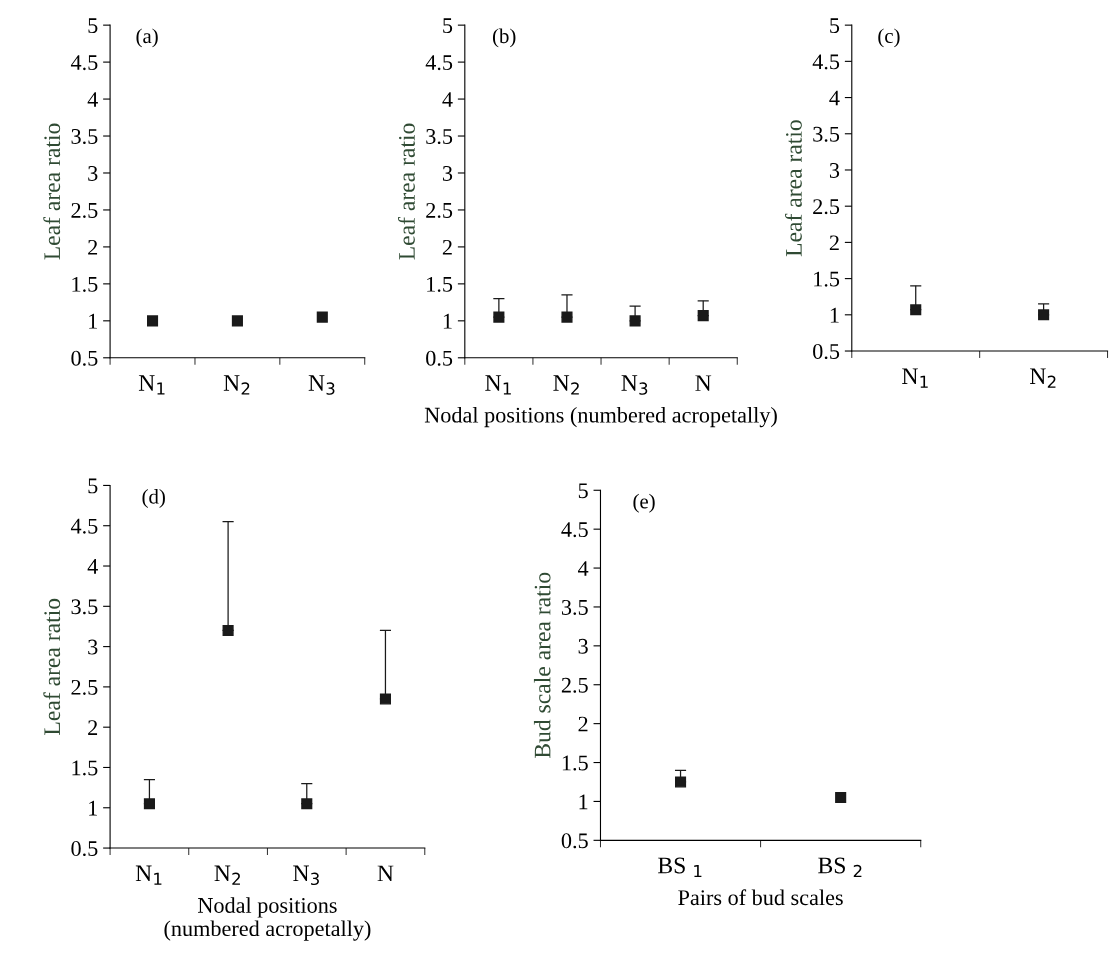 This screenshot has height=967, width=1112. Describe the element at coordinates (147, 38) in the screenshot. I see `chart-title: (a)` at that location.